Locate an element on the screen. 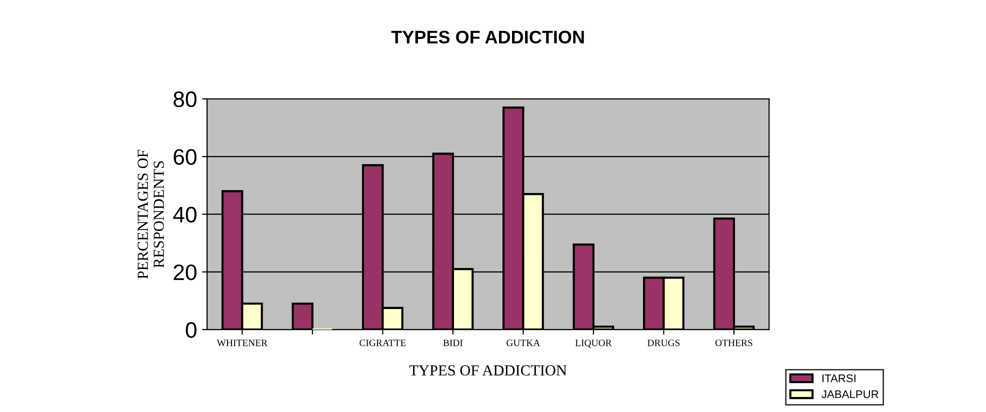 The image size is (986, 412). x-tick-label: WHITENER is located at coordinates (242, 343).